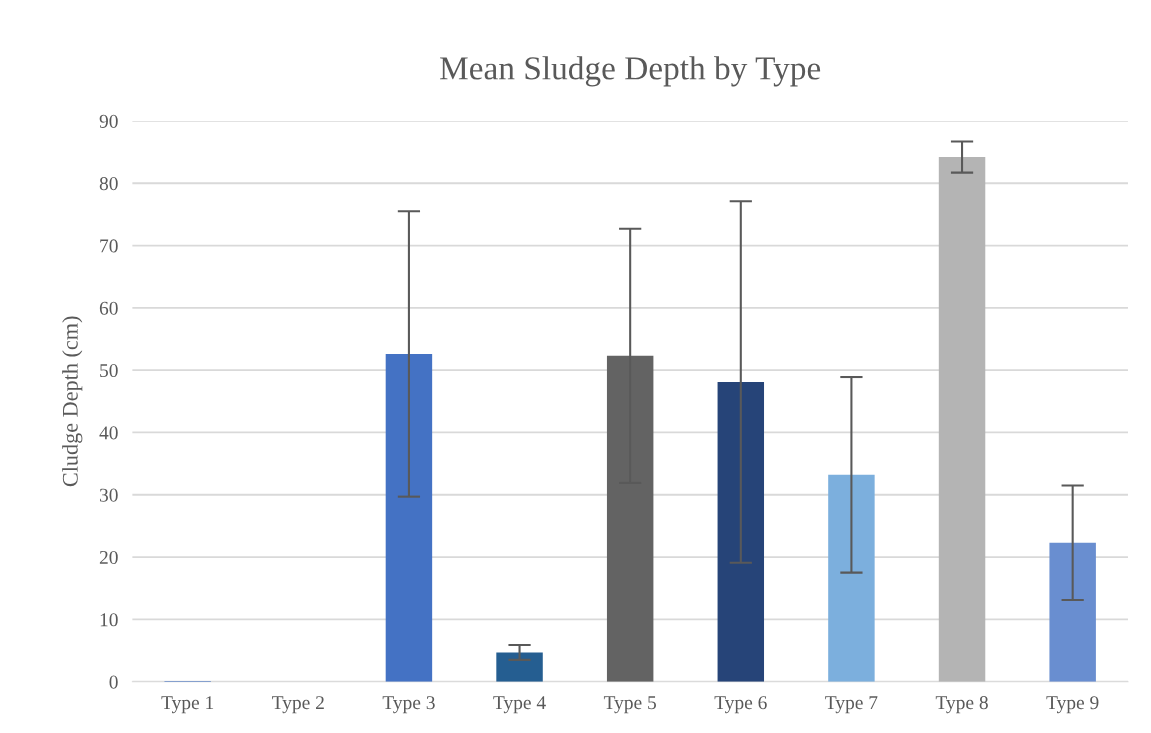 This screenshot has width=1151, height=733. I want to click on y-tick-label: 60, so click(108, 308).